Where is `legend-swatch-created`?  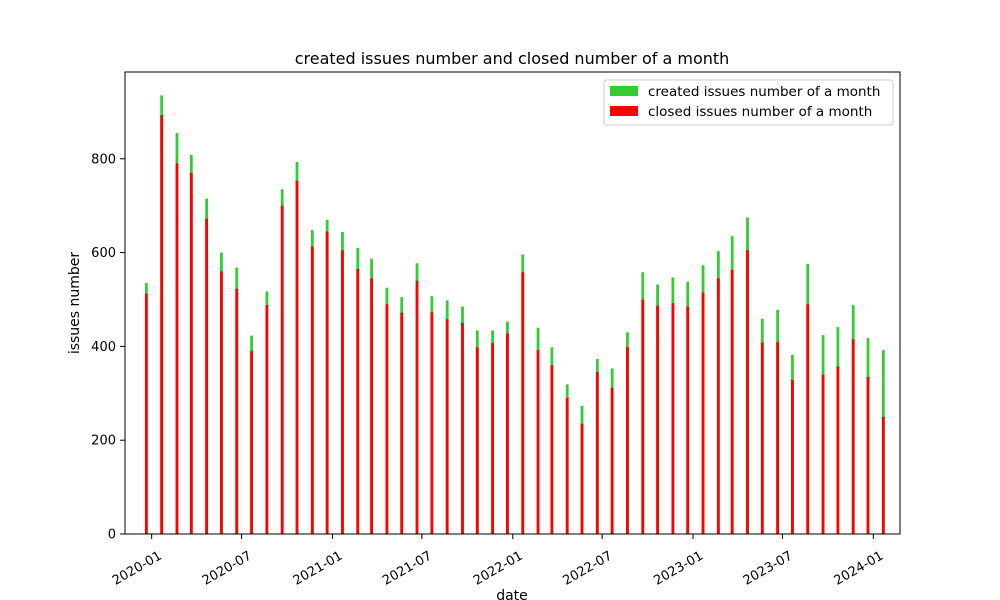
legend-swatch-created is located at coordinates (624, 91).